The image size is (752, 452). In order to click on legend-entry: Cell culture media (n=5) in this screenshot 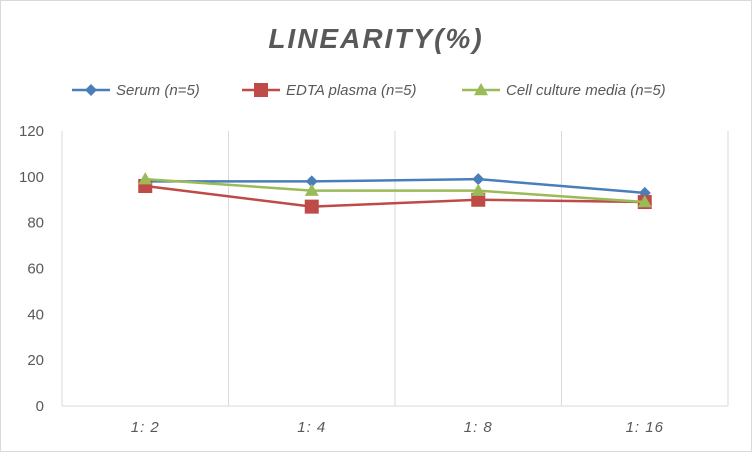, I will do `click(564, 90)`.